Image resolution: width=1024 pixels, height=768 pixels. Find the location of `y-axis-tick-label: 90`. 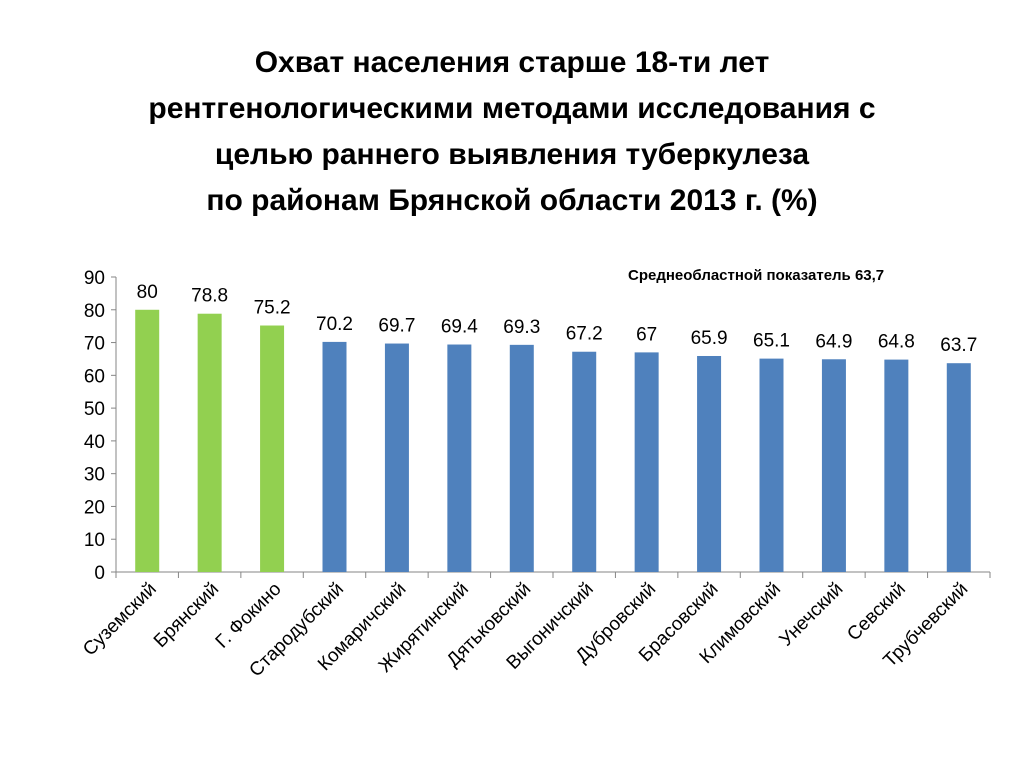

y-axis-tick-label: 90 is located at coordinates (94, 278).